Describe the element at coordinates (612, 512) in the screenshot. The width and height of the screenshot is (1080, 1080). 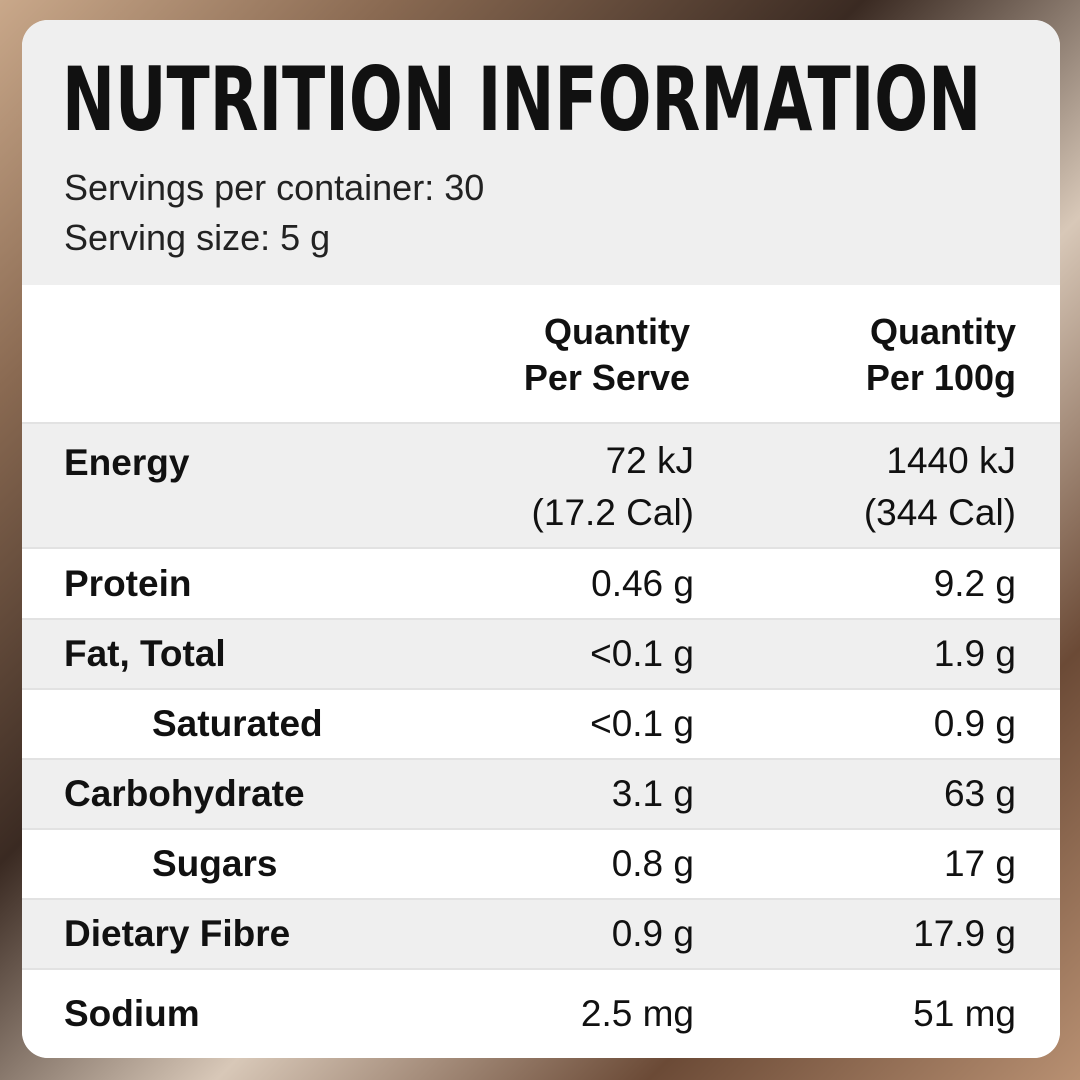
I see `value-per-serve-cal: (17.2 Cal)` at that location.